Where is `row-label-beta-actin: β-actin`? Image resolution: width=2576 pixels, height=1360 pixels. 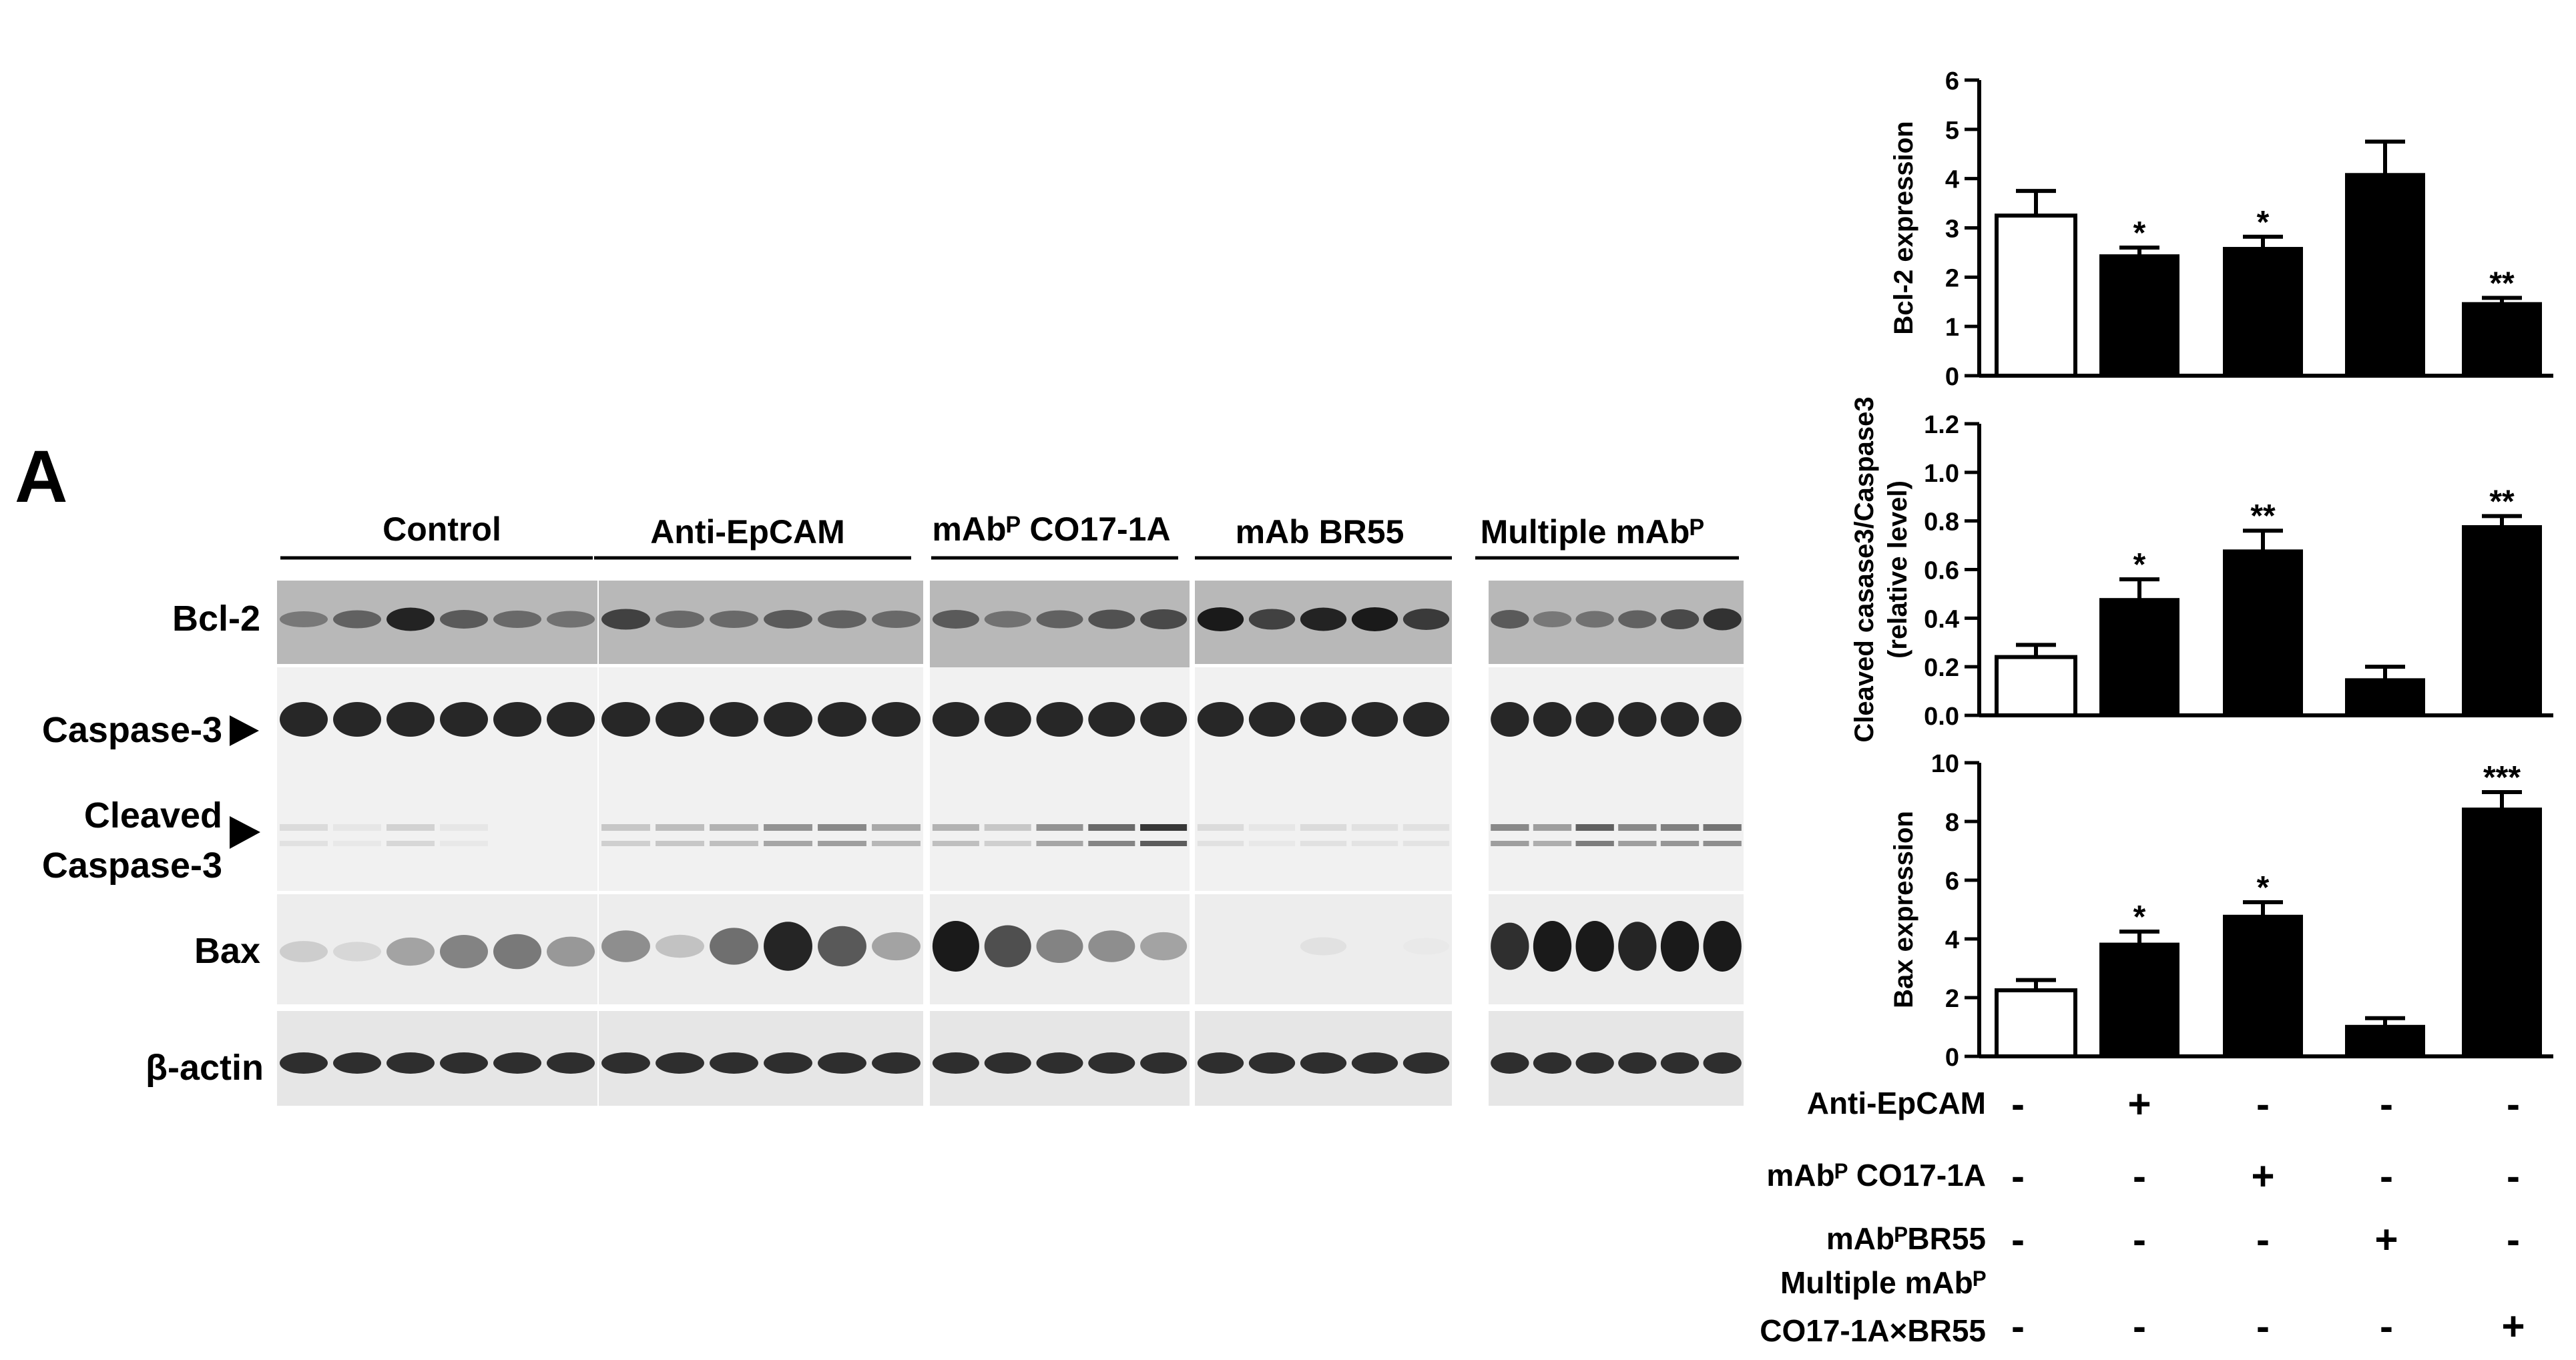 row-label-beta-actin: β-actin is located at coordinates (205, 1068).